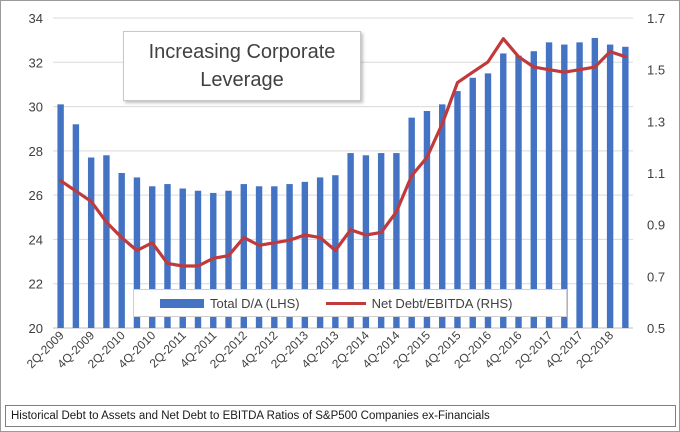 Image resolution: width=680 pixels, height=432 pixels. Describe the element at coordinates (36, 195) in the screenshot. I see `left-tick-label: 26` at that location.